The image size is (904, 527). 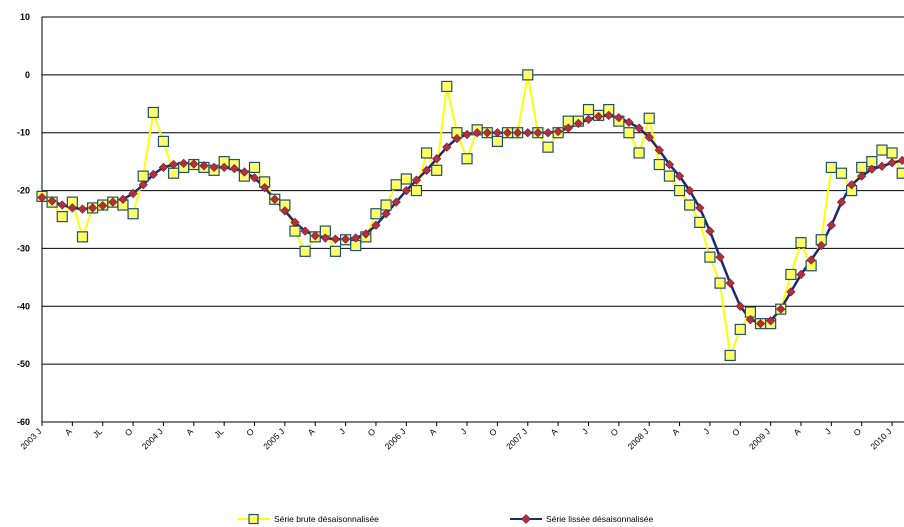 What do you see at coordinates (23, 133) in the screenshot?
I see `y-tick-label: -10` at bounding box center [23, 133].